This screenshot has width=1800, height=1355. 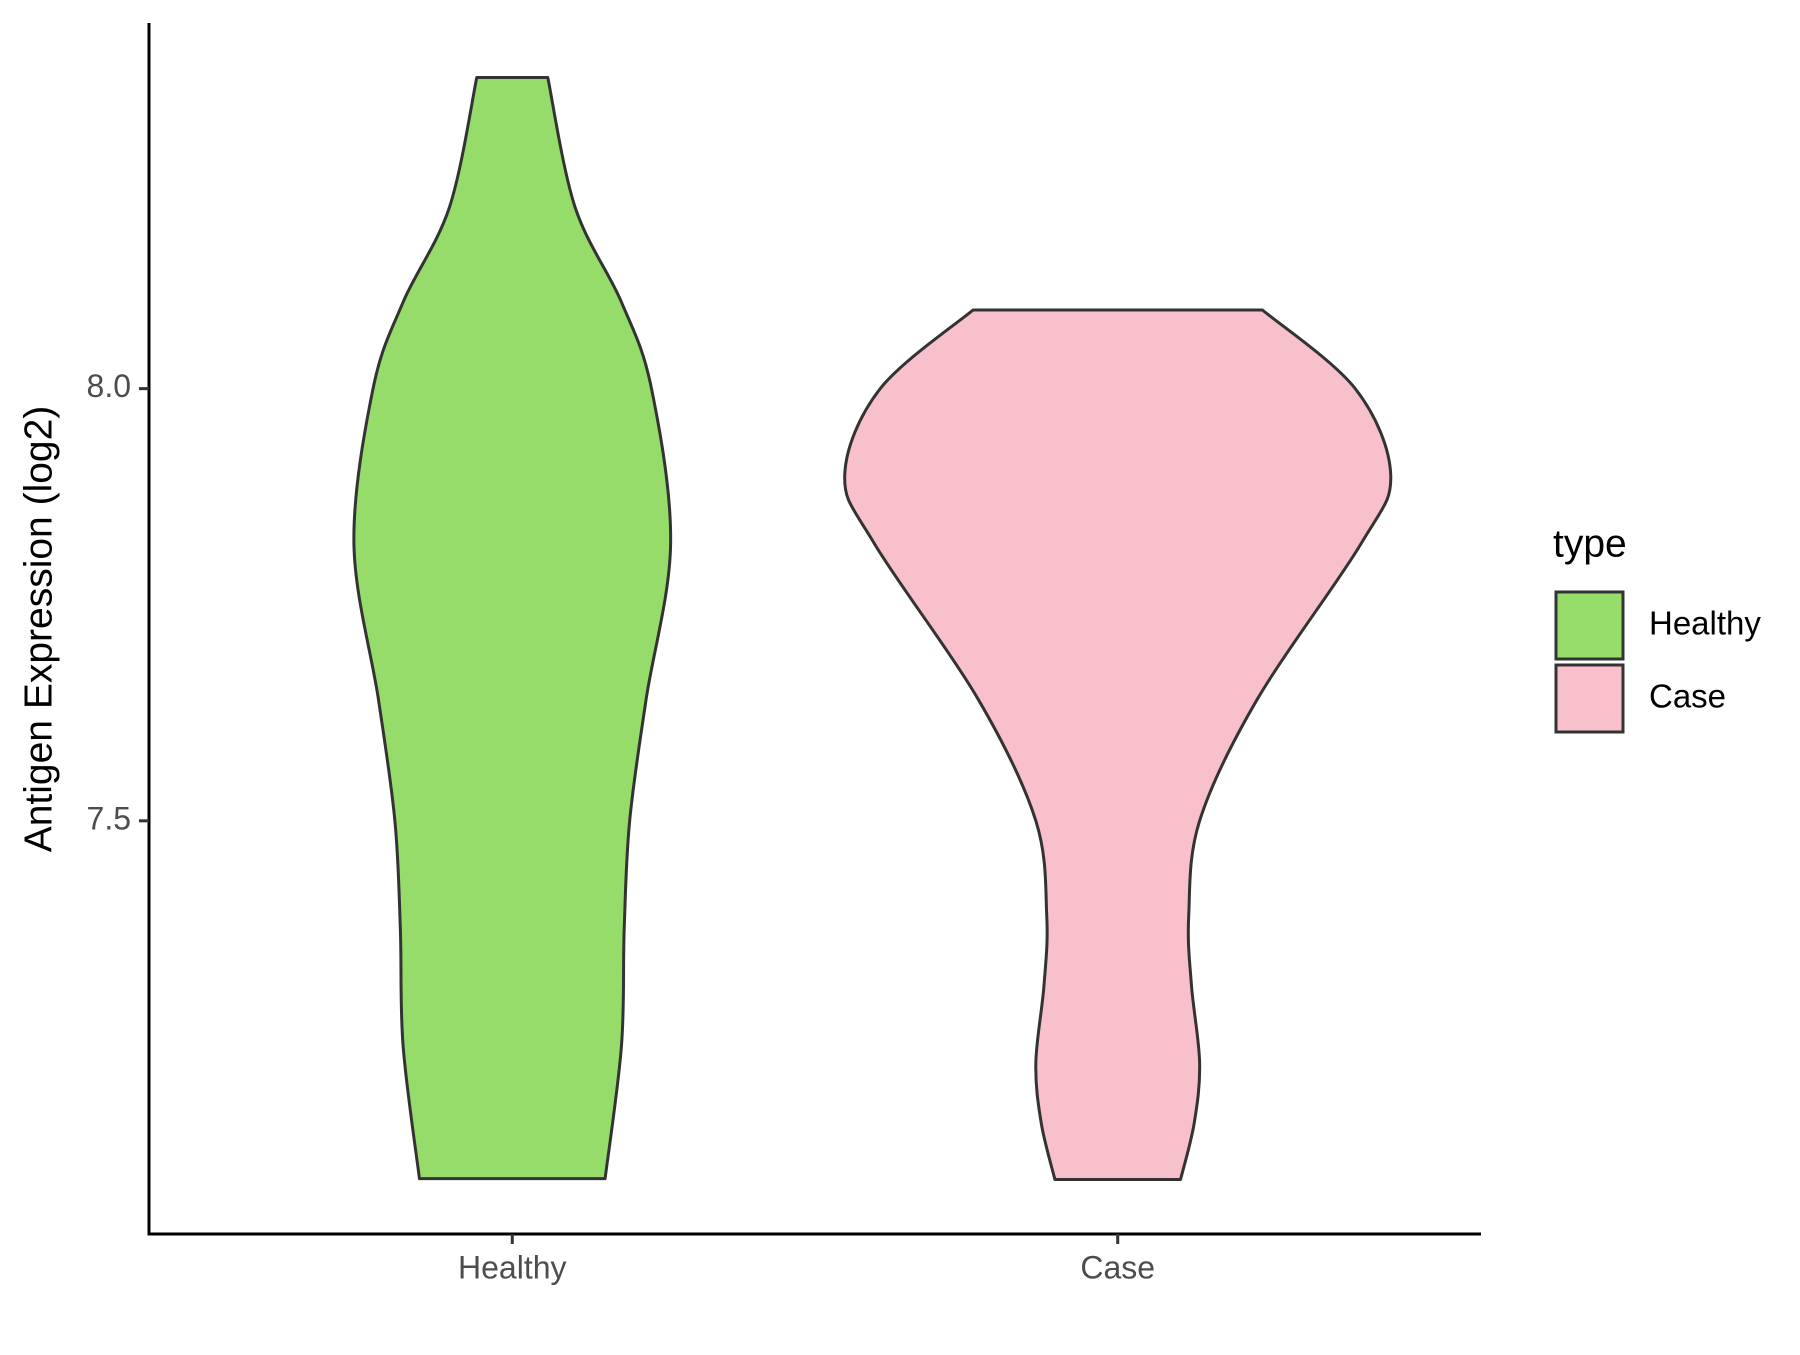 I want to click on x-tick-label: Healthy, so click(x=512, y=1267).